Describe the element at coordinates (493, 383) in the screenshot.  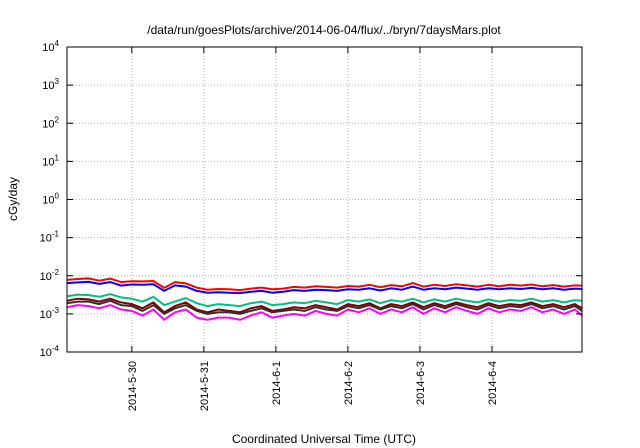
I see `x-tick-label: 2014-6-4` at that location.